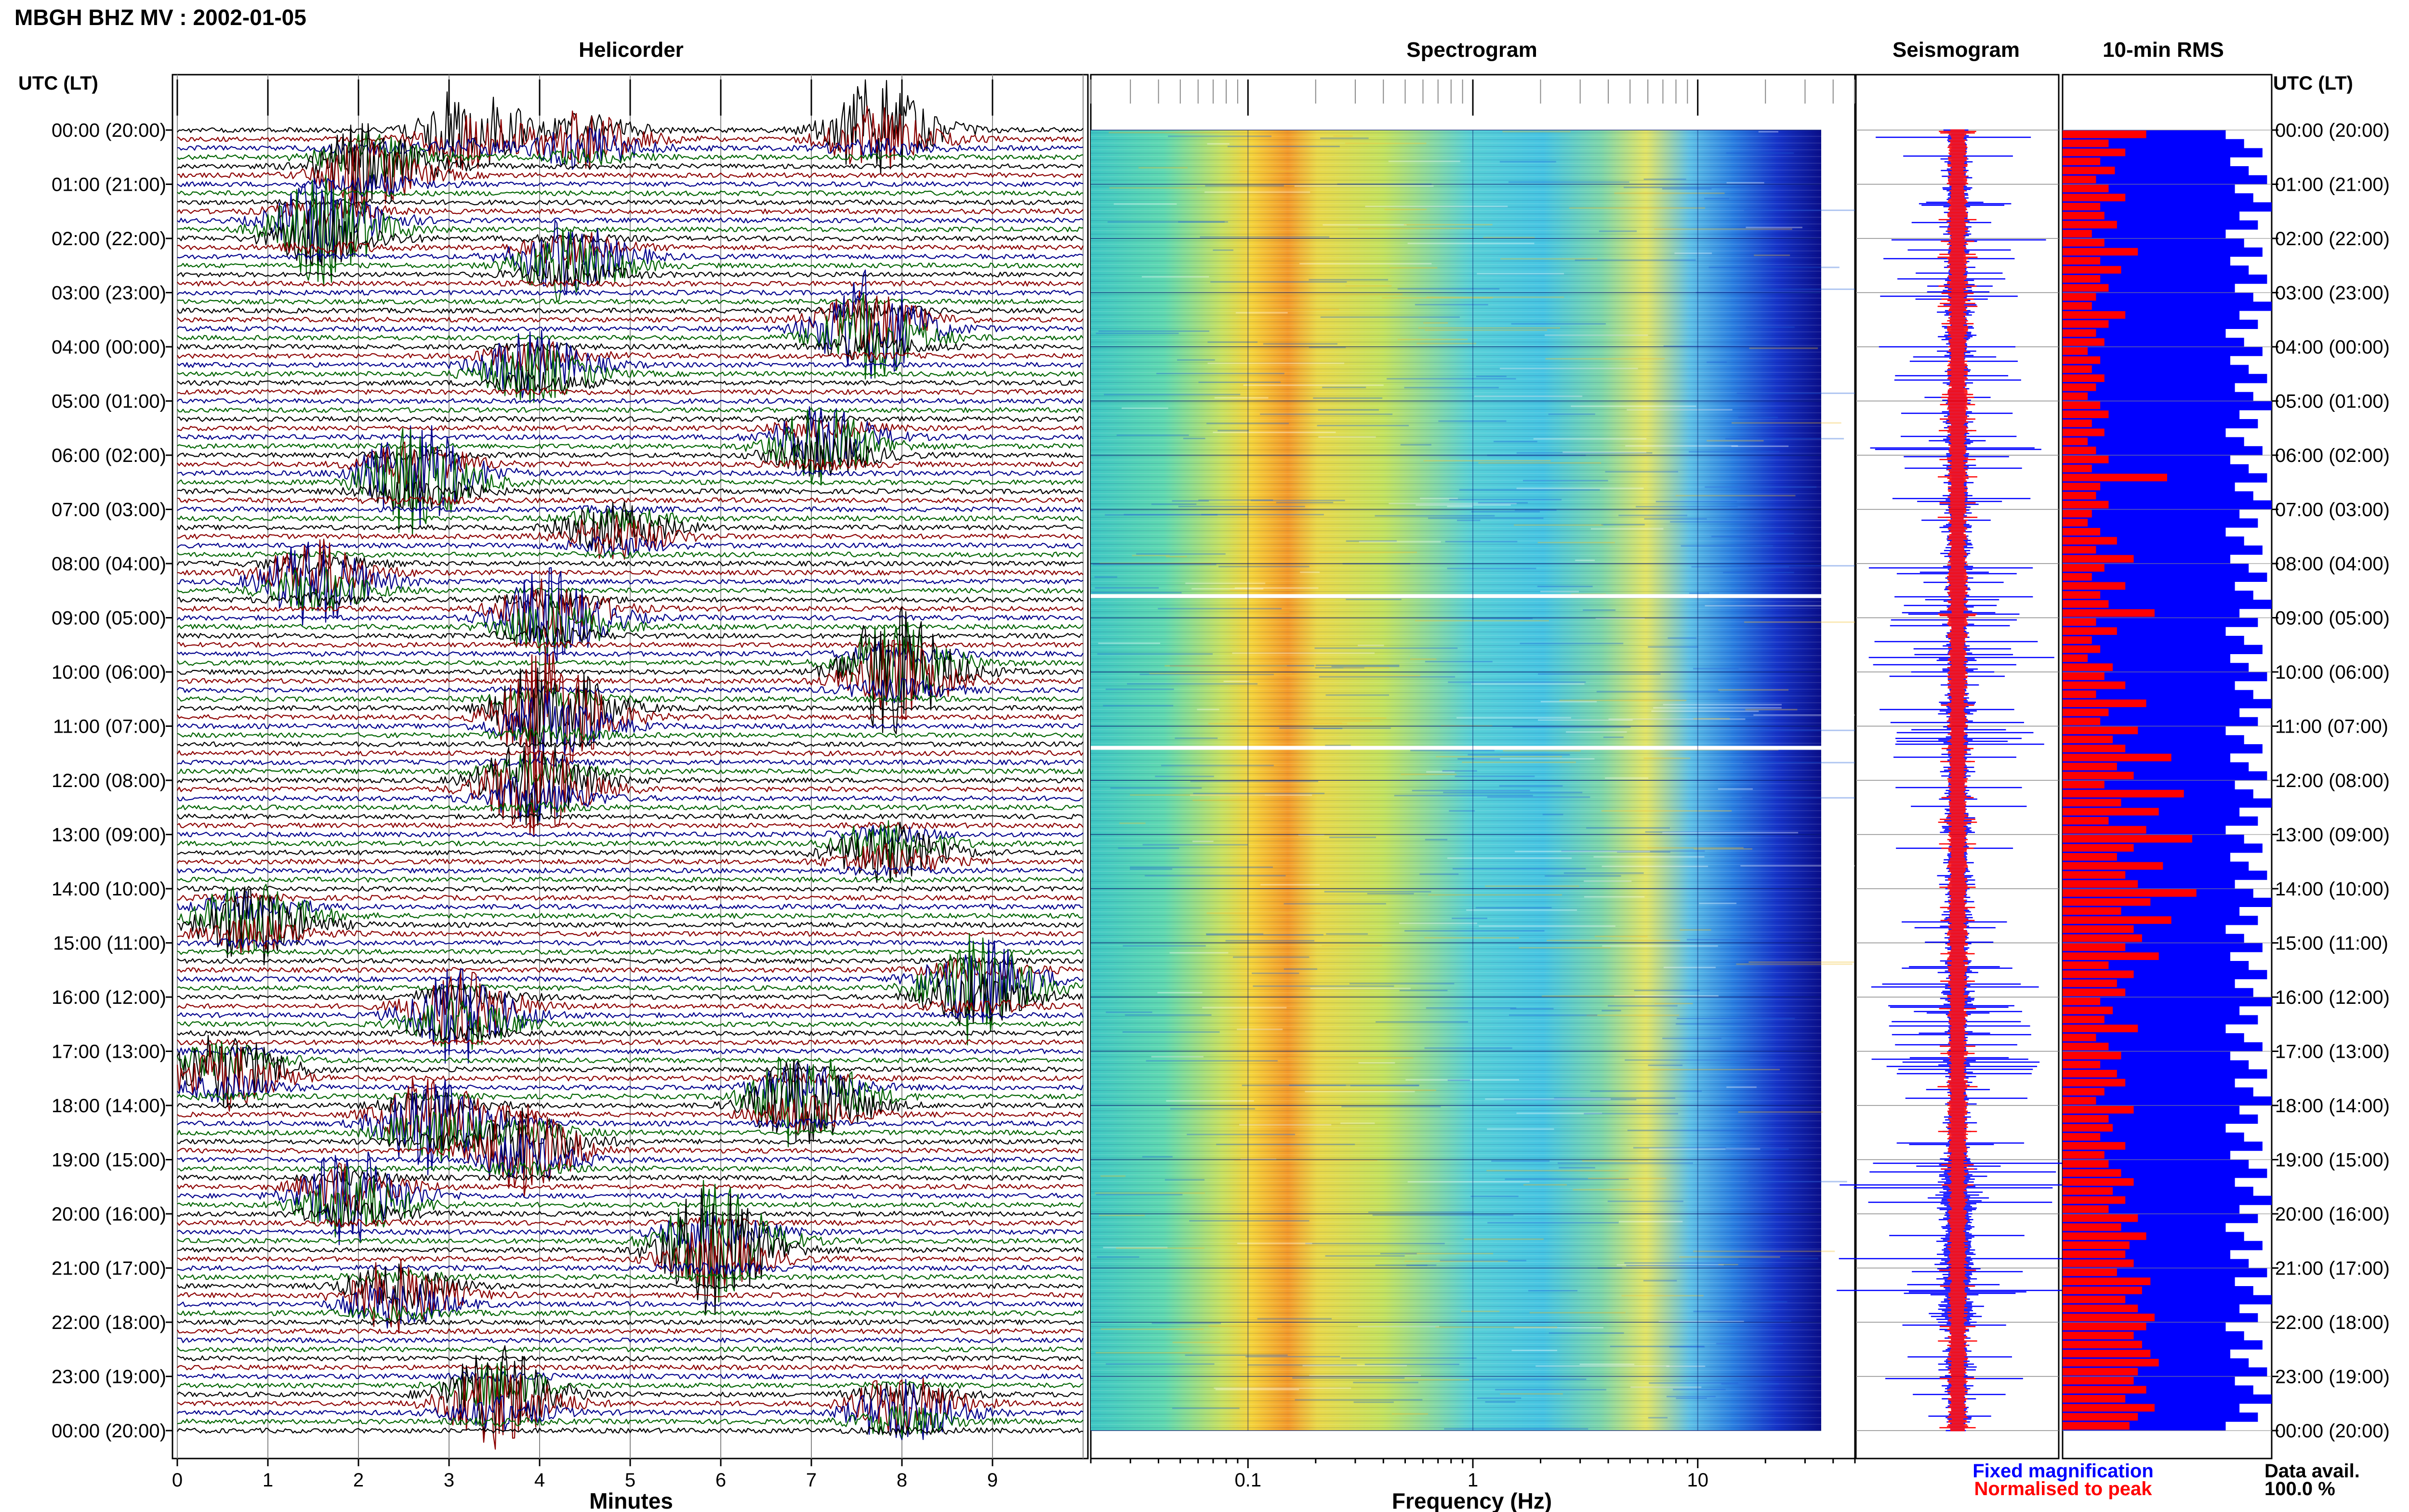 The height and width of the screenshot is (1512, 2409). I want to click on minute-tick-label: 2, so click(358, 1480).